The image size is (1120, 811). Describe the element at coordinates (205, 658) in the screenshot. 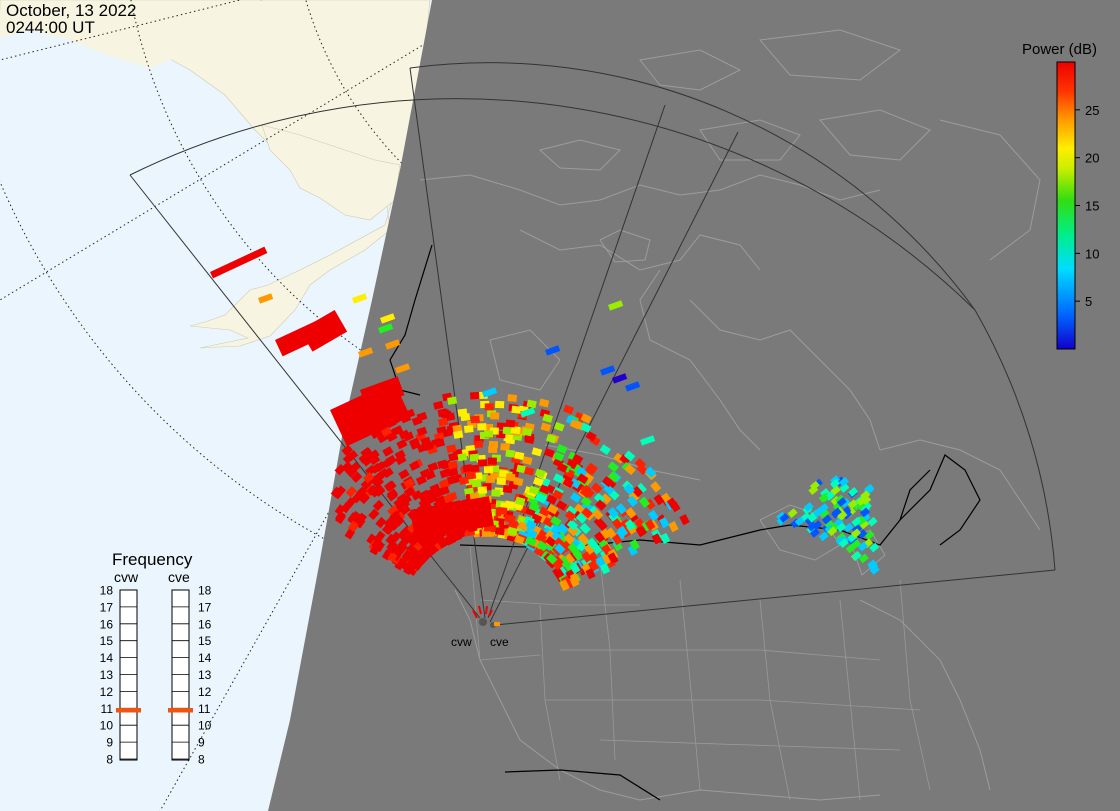

I see `frequency-scale-label: 14` at that location.